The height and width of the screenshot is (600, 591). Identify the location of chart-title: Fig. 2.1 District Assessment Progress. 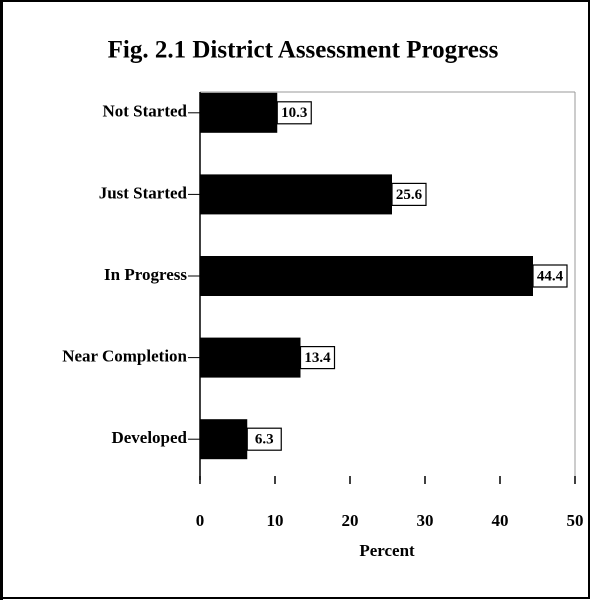
(303, 50).